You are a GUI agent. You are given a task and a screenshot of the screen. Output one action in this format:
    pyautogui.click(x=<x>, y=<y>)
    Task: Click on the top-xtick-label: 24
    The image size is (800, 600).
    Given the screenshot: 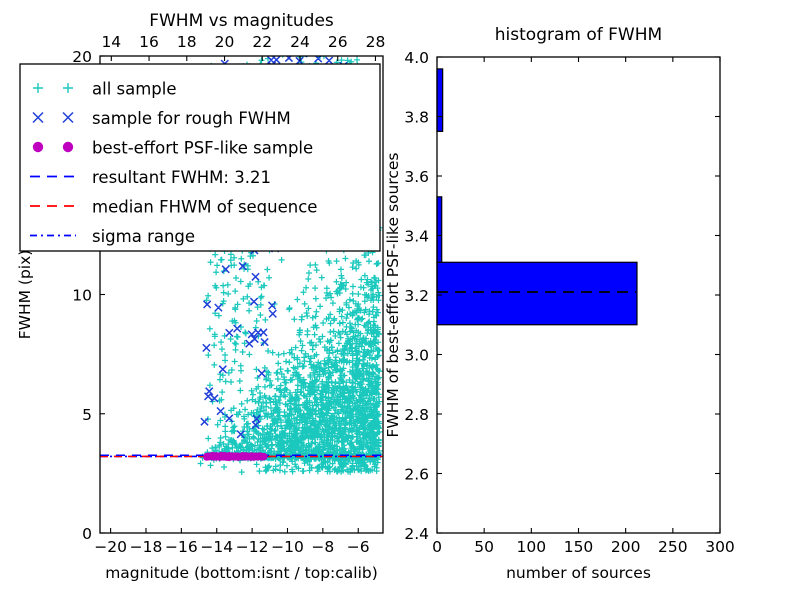 What is the action you would take?
    pyautogui.click(x=300, y=42)
    